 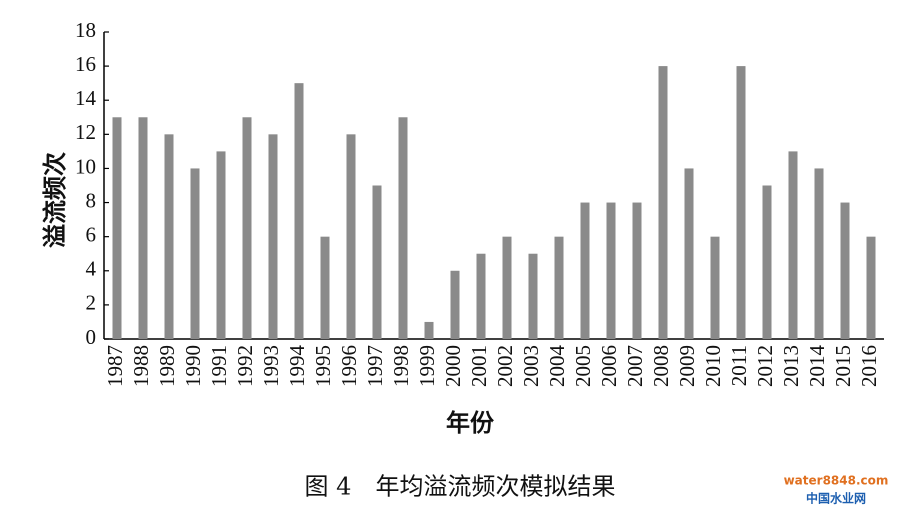 What do you see at coordinates (271, 366) in the screenshot?
I see `x-tick-label: 1993` at bounding box center [271, 366].